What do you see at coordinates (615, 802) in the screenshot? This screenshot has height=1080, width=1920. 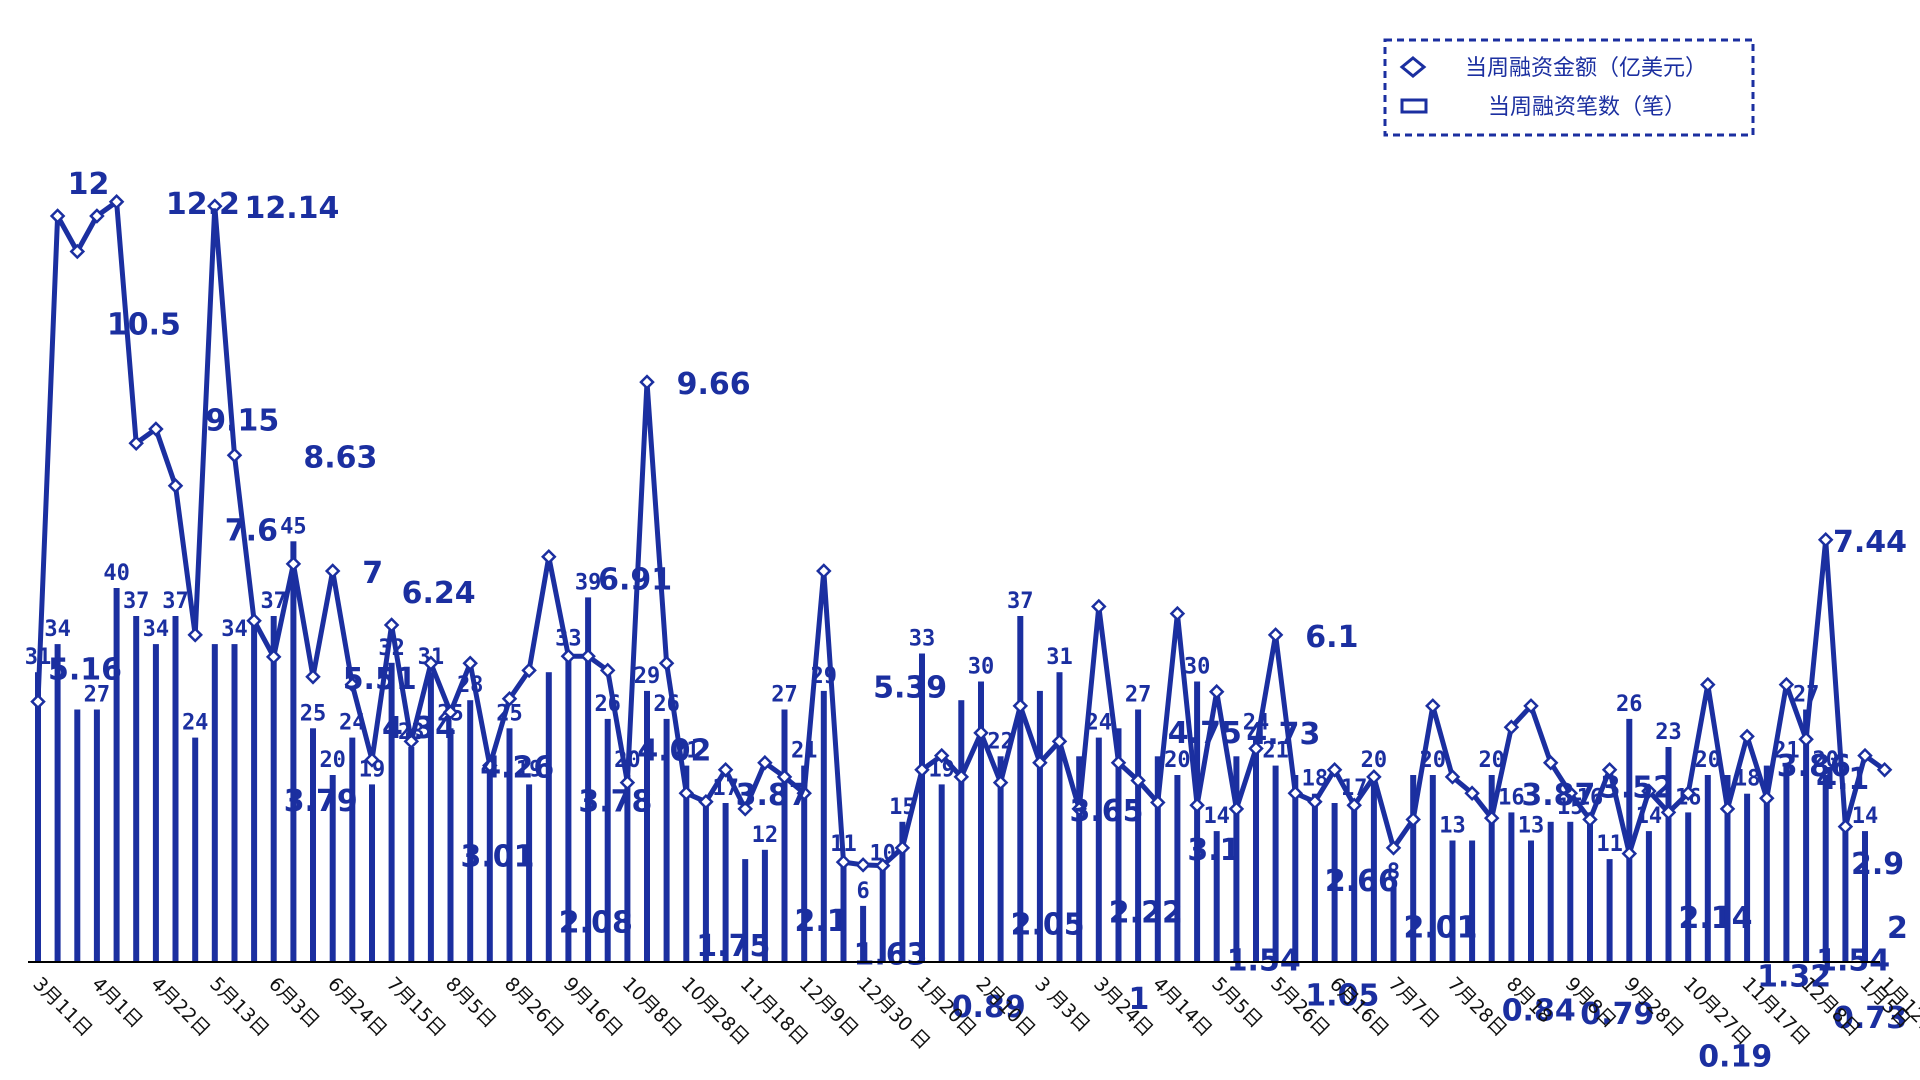 I see `amount-point-label: 3.78` at bounding box center [615, 802].